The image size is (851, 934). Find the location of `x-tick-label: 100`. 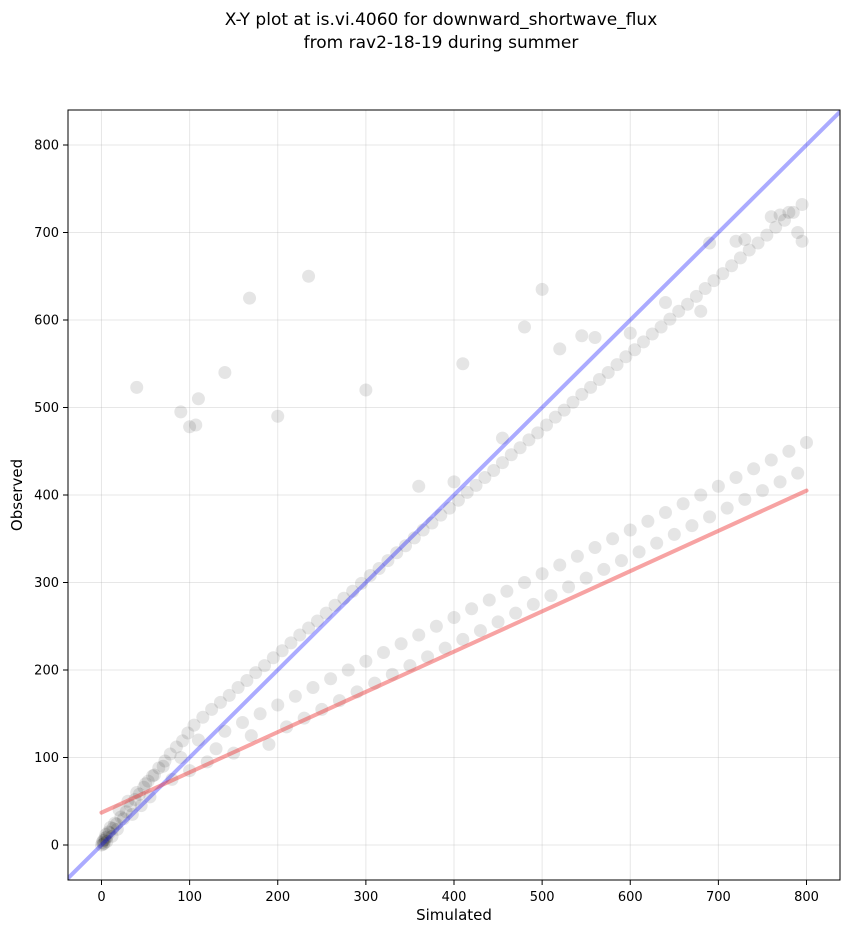

x-tick-label: 100 is located at coordinates (189, 897).